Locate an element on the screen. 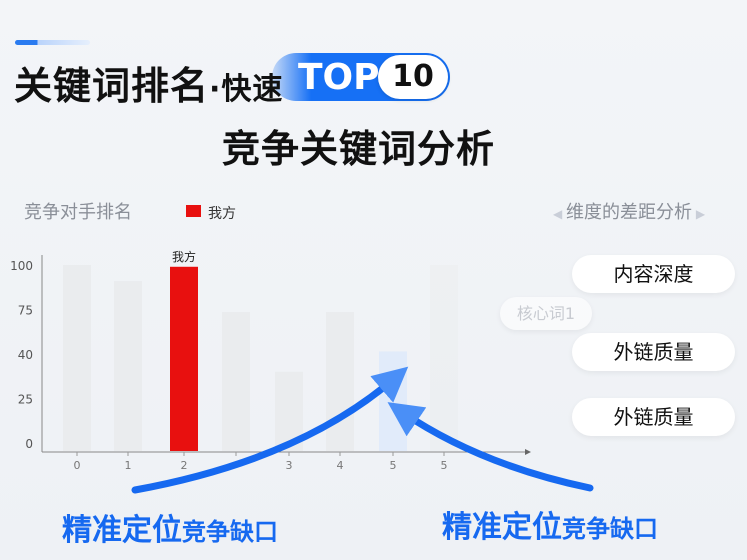 This screenshot has width=747, height=560. page-title: 关键词排名·快速 is located at coordinates (148, 82).